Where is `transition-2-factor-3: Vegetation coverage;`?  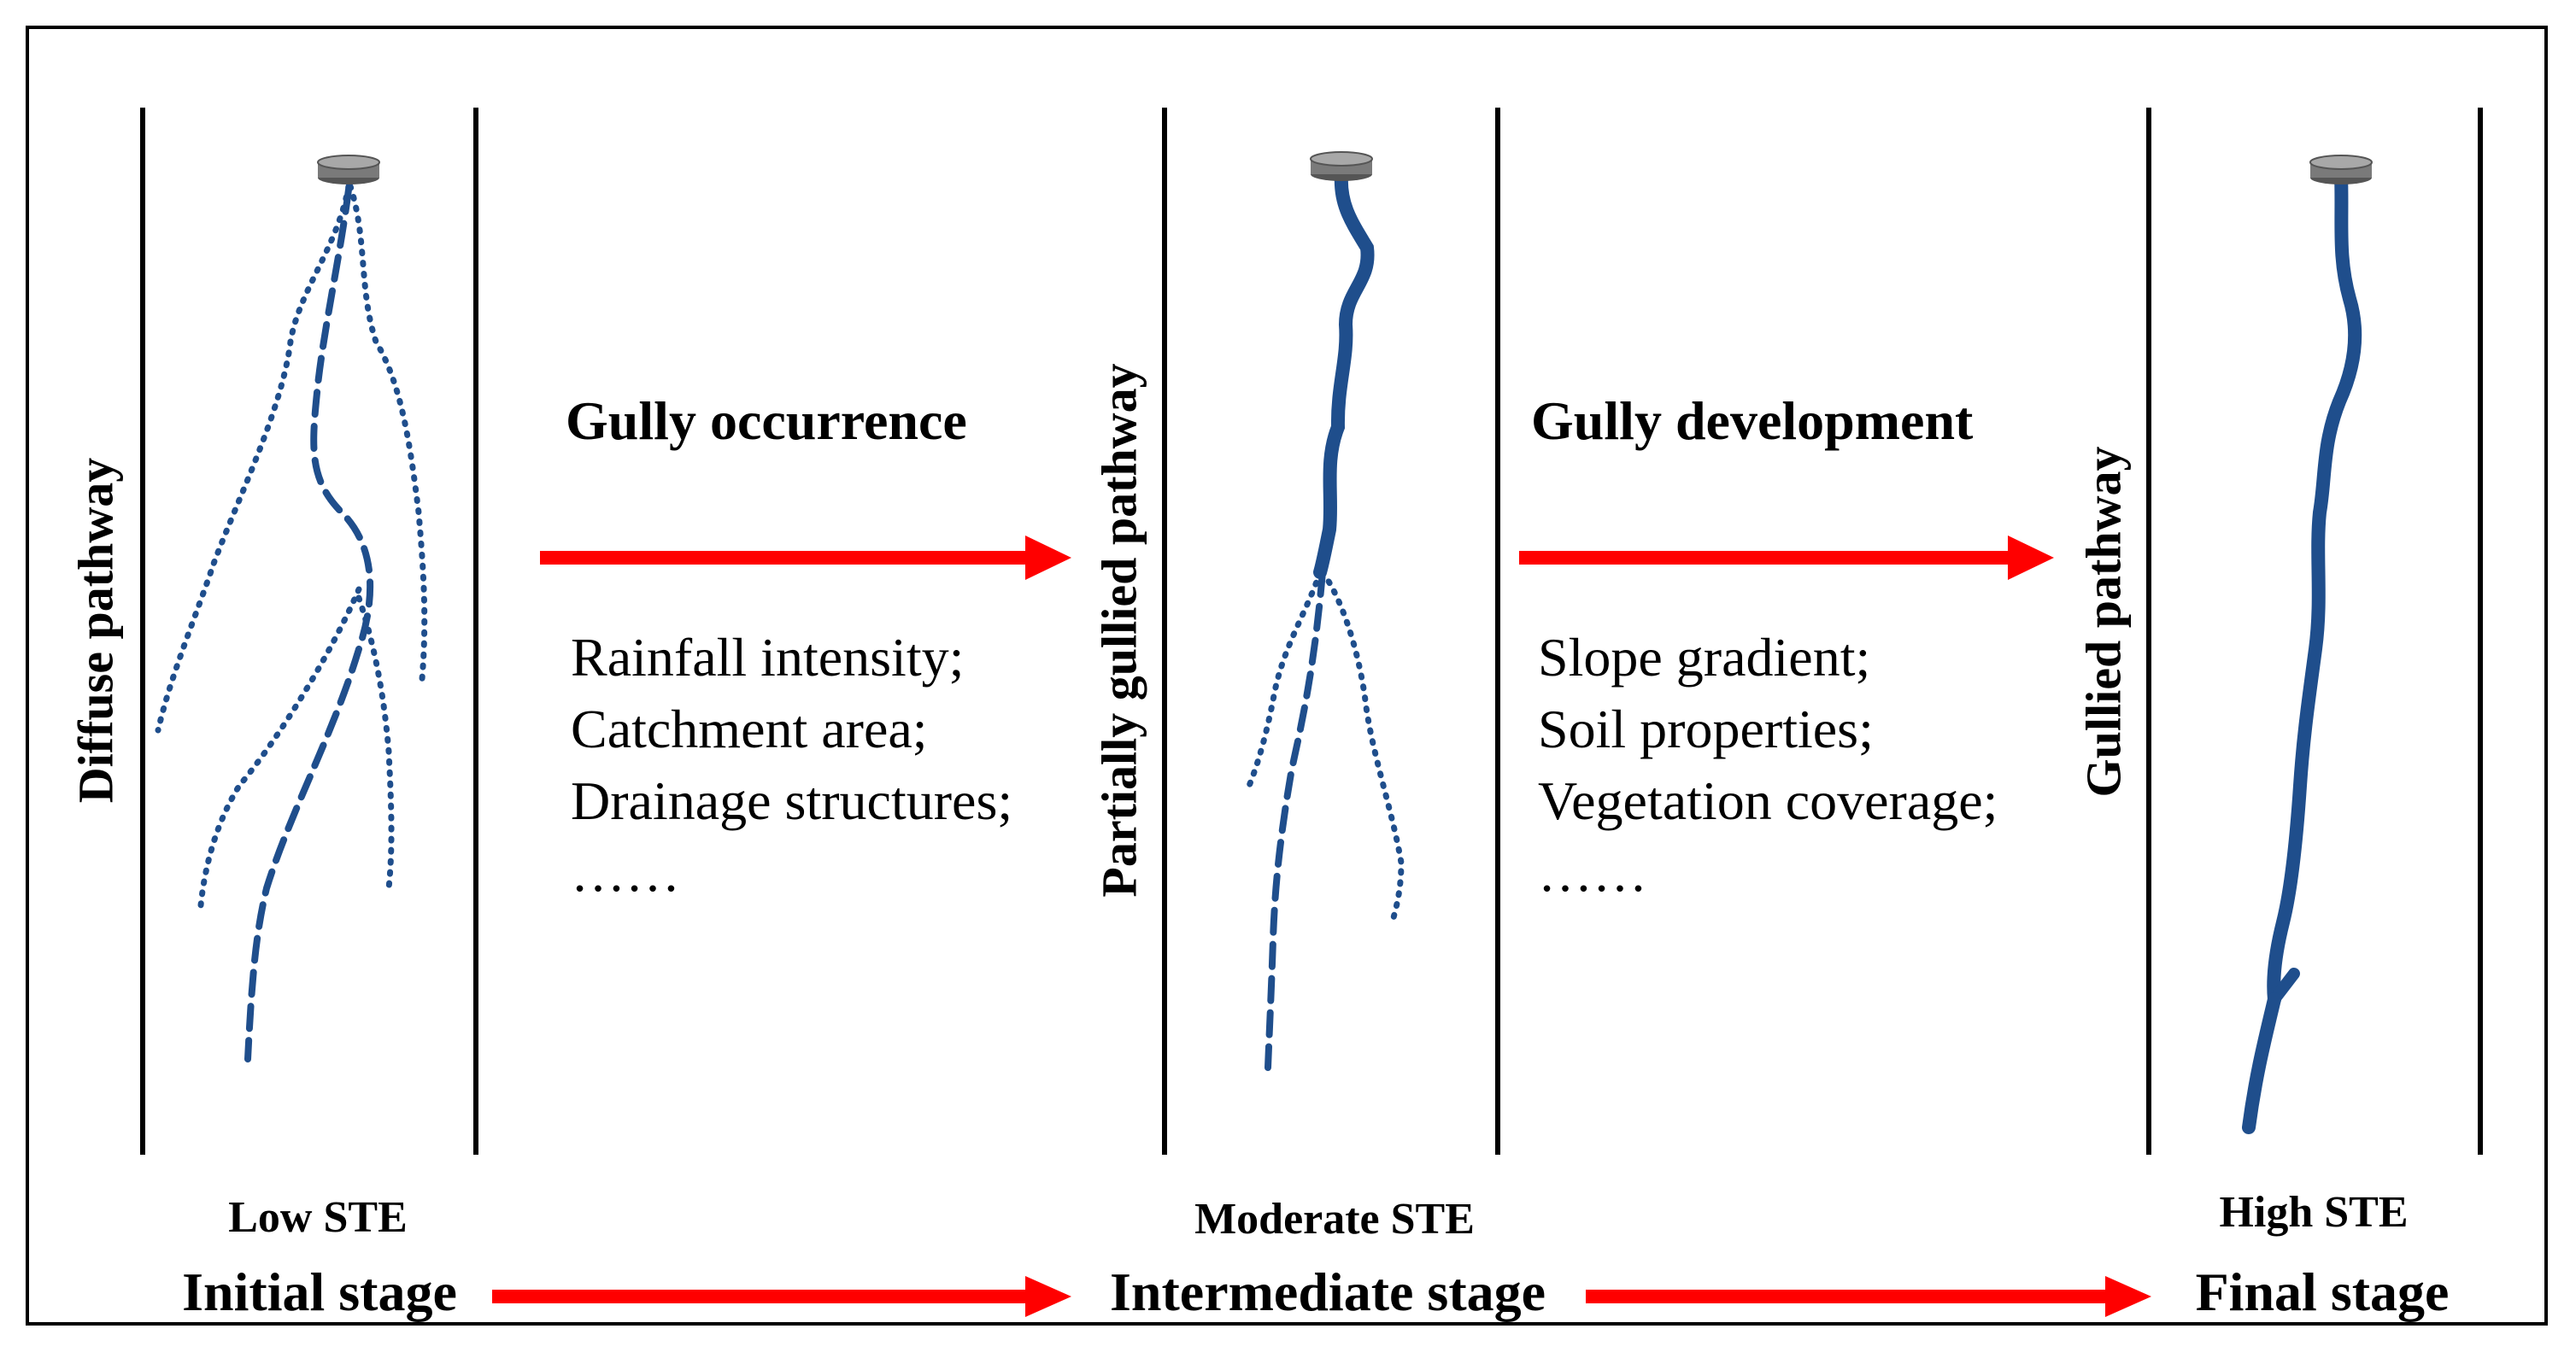 transition-2-factor-3: Vegetation coverage; is located at coordinates (1768, 801).